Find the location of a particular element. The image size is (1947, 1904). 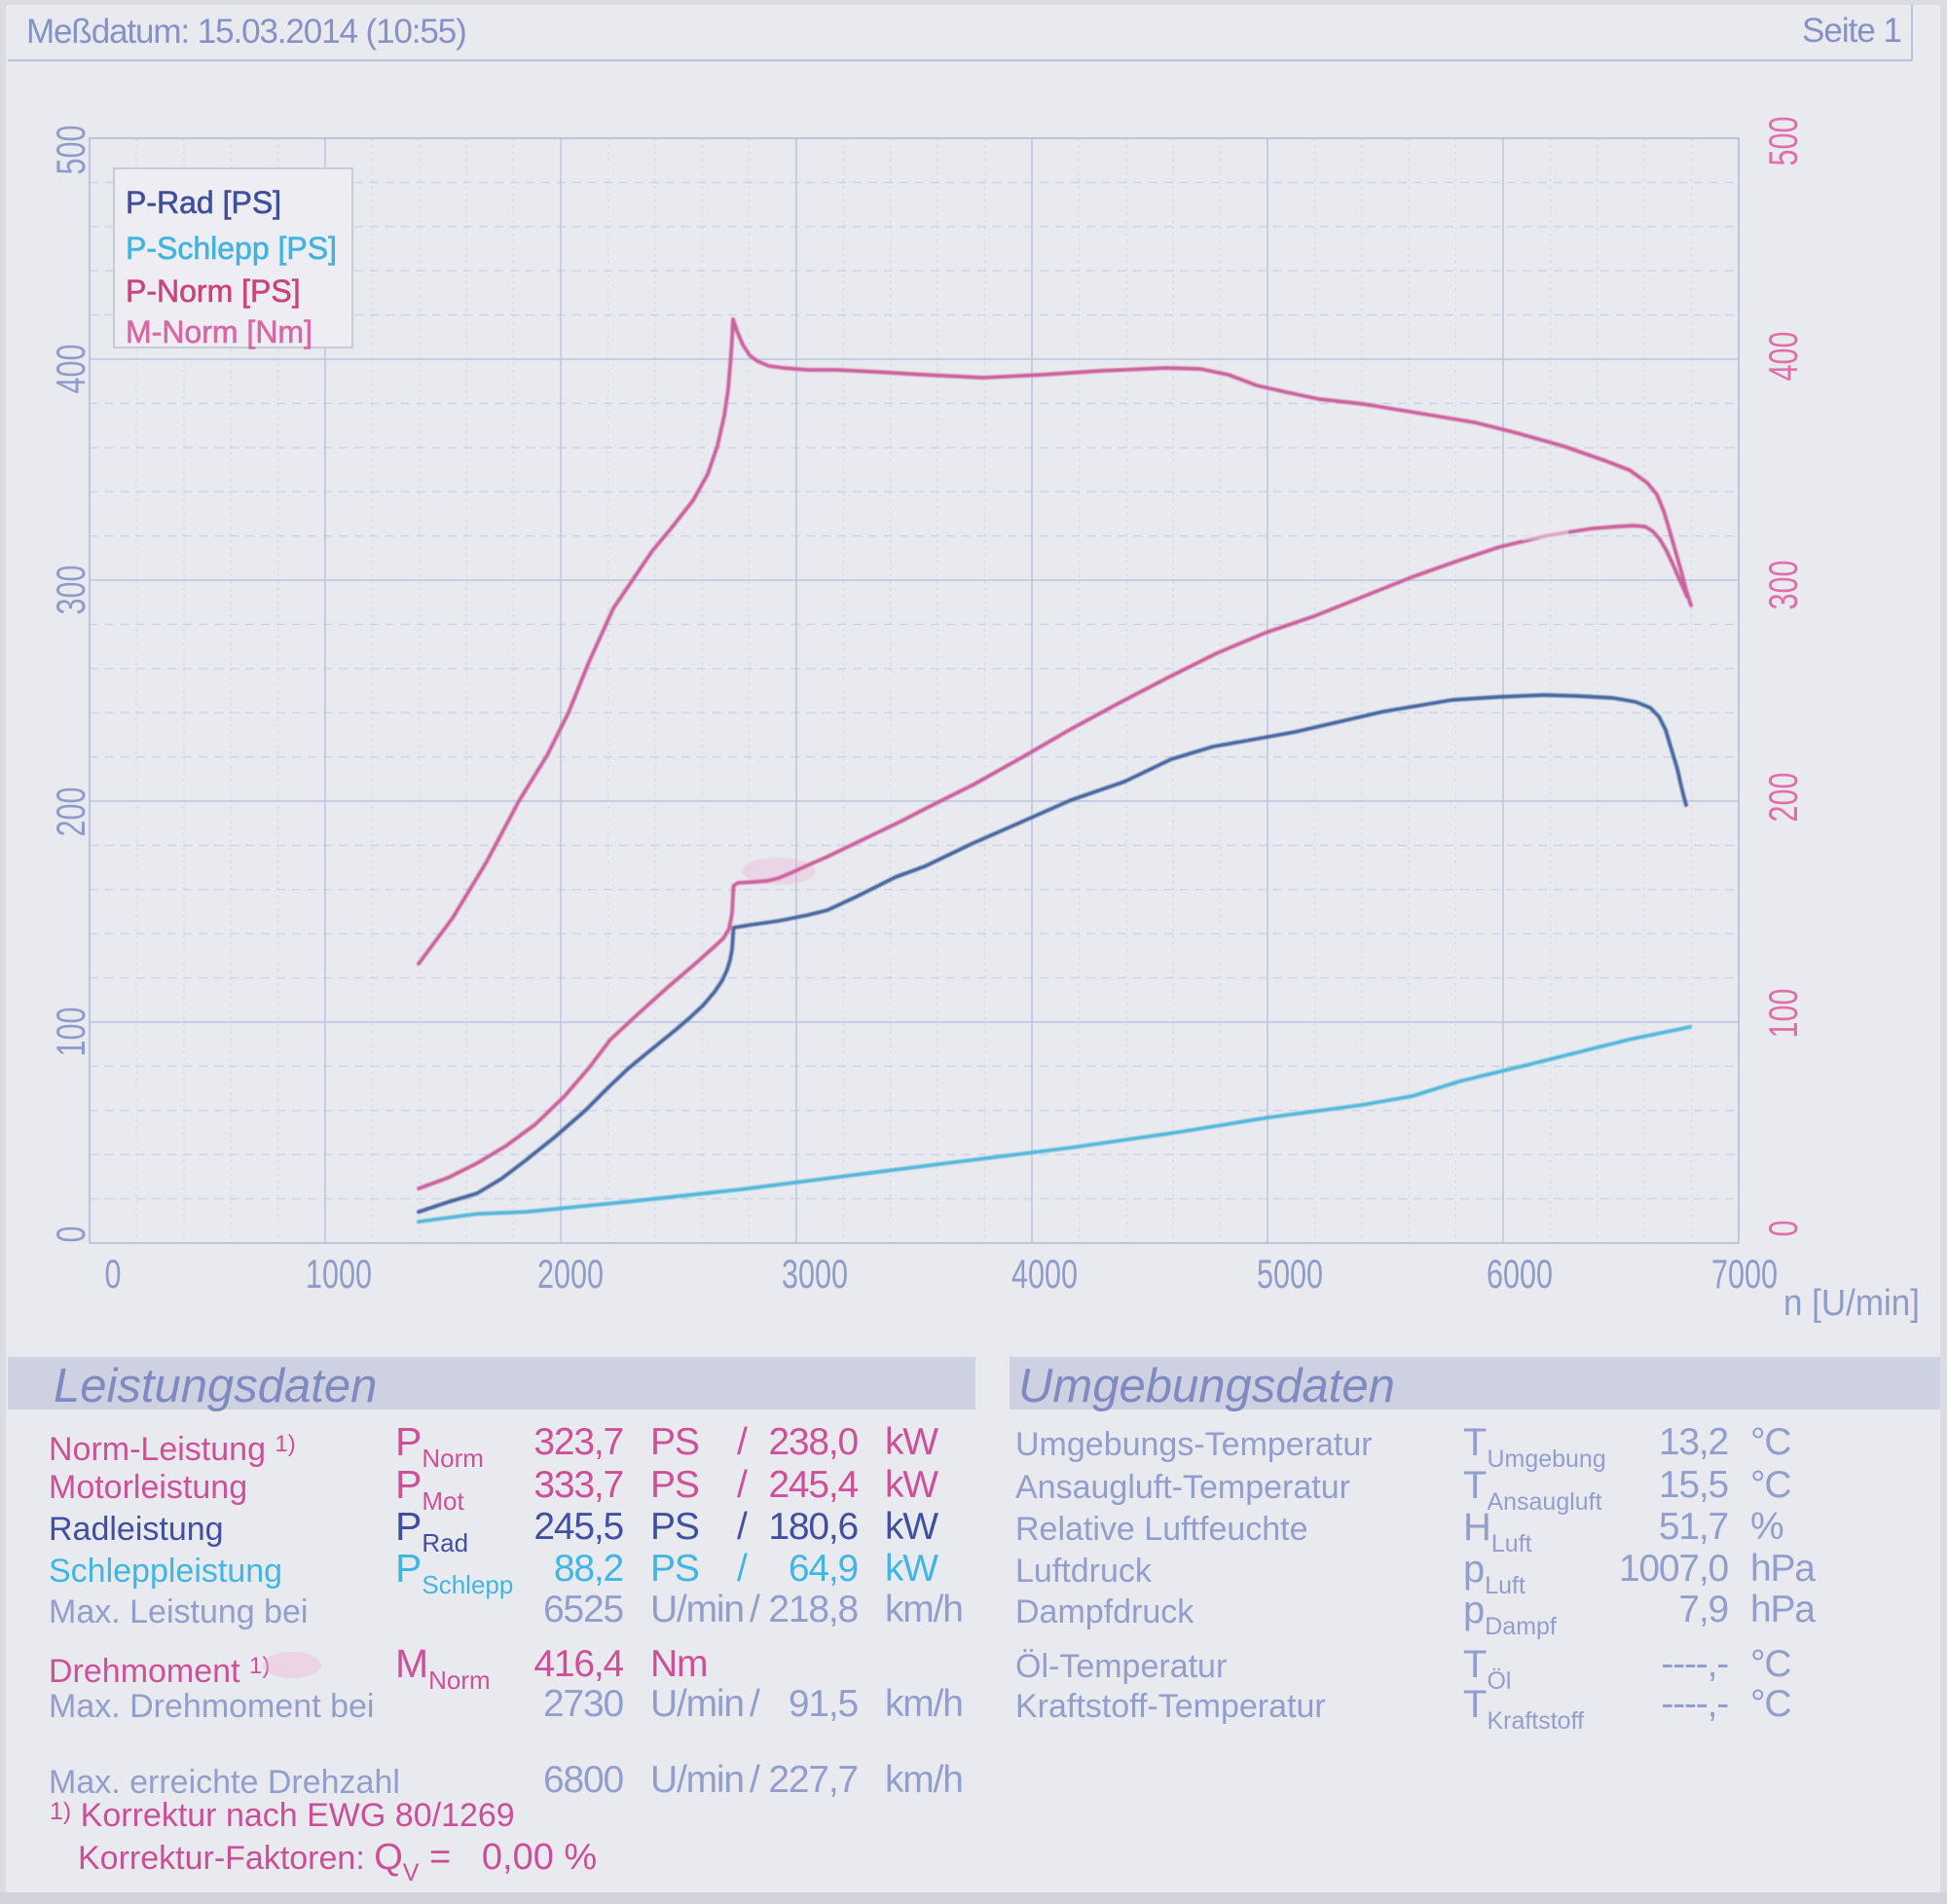

svg-text: 2000 is located at coordinates (570, 1274).